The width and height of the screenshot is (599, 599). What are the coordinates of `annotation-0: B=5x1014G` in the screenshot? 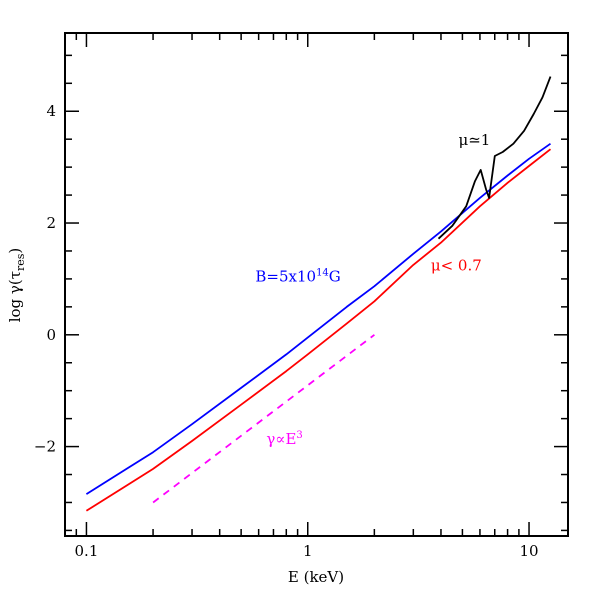 It's located at (297, 277).